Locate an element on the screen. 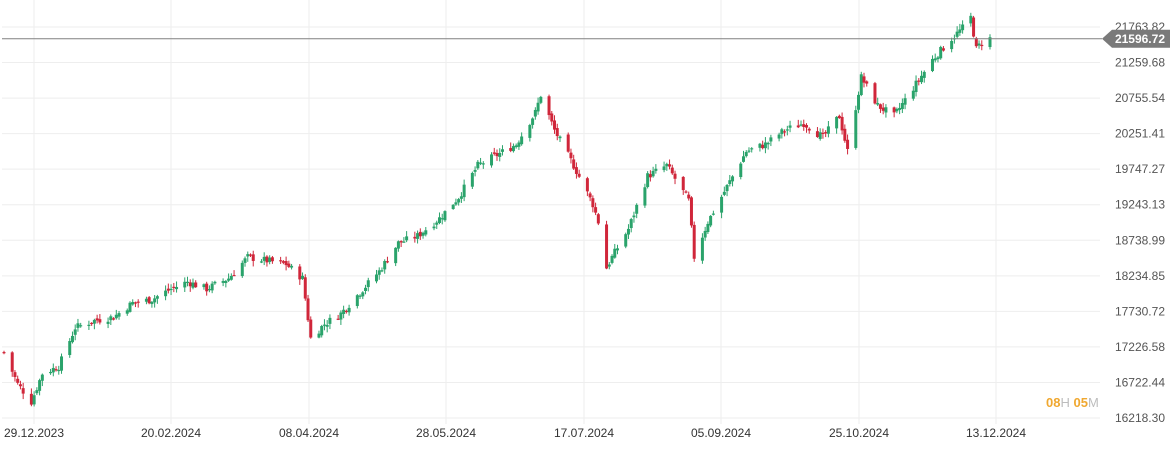 Image resolution: width=1175 pixels, height=449 pixels. current-price-marker: 21596.72 is located at coordinates (586, 38).